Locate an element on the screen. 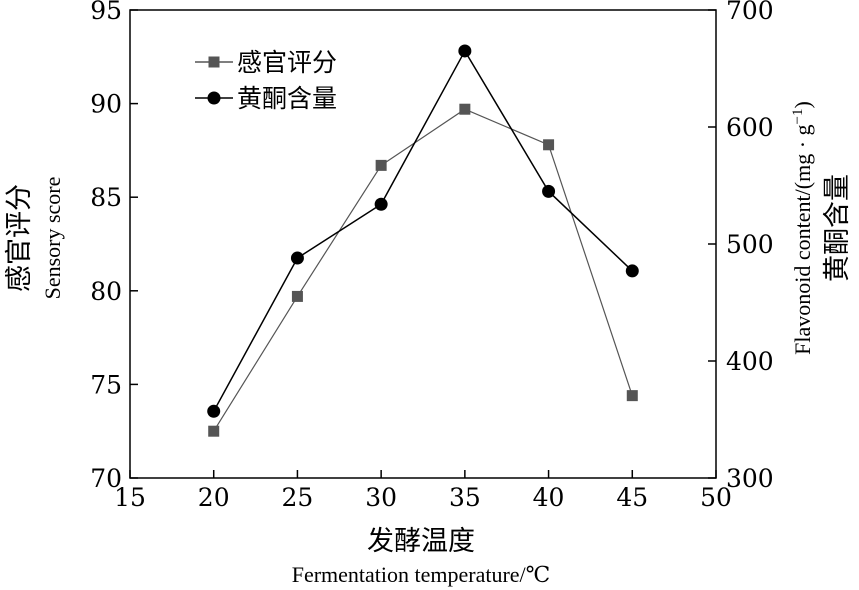  right-y-axis-title-en: Flavonoid content/(mg · g−1) is located at coordinates (802, 228).